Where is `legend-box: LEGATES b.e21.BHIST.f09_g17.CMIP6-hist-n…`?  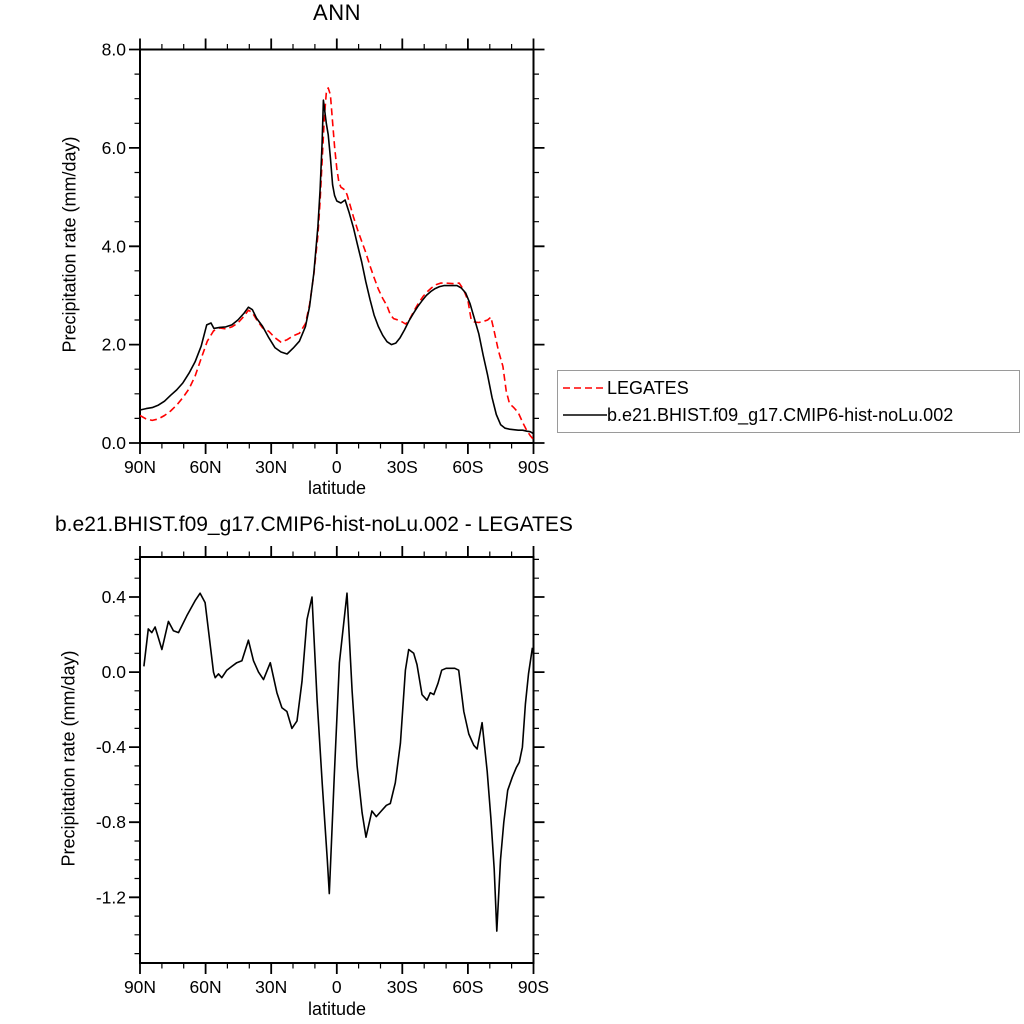
legend-box: LEGATES b.e21.BHIST.f09_g17.CMIP6-hist-n… is located at coordinates (788, 401).